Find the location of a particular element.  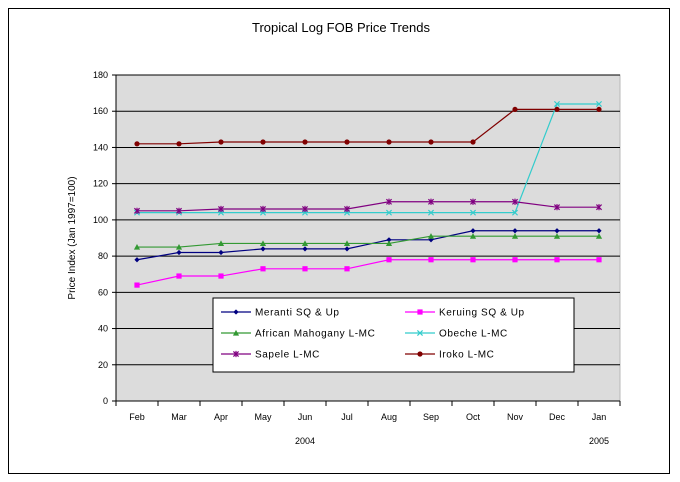

y-tick-label: 180 is located at coordinates (100, 75).